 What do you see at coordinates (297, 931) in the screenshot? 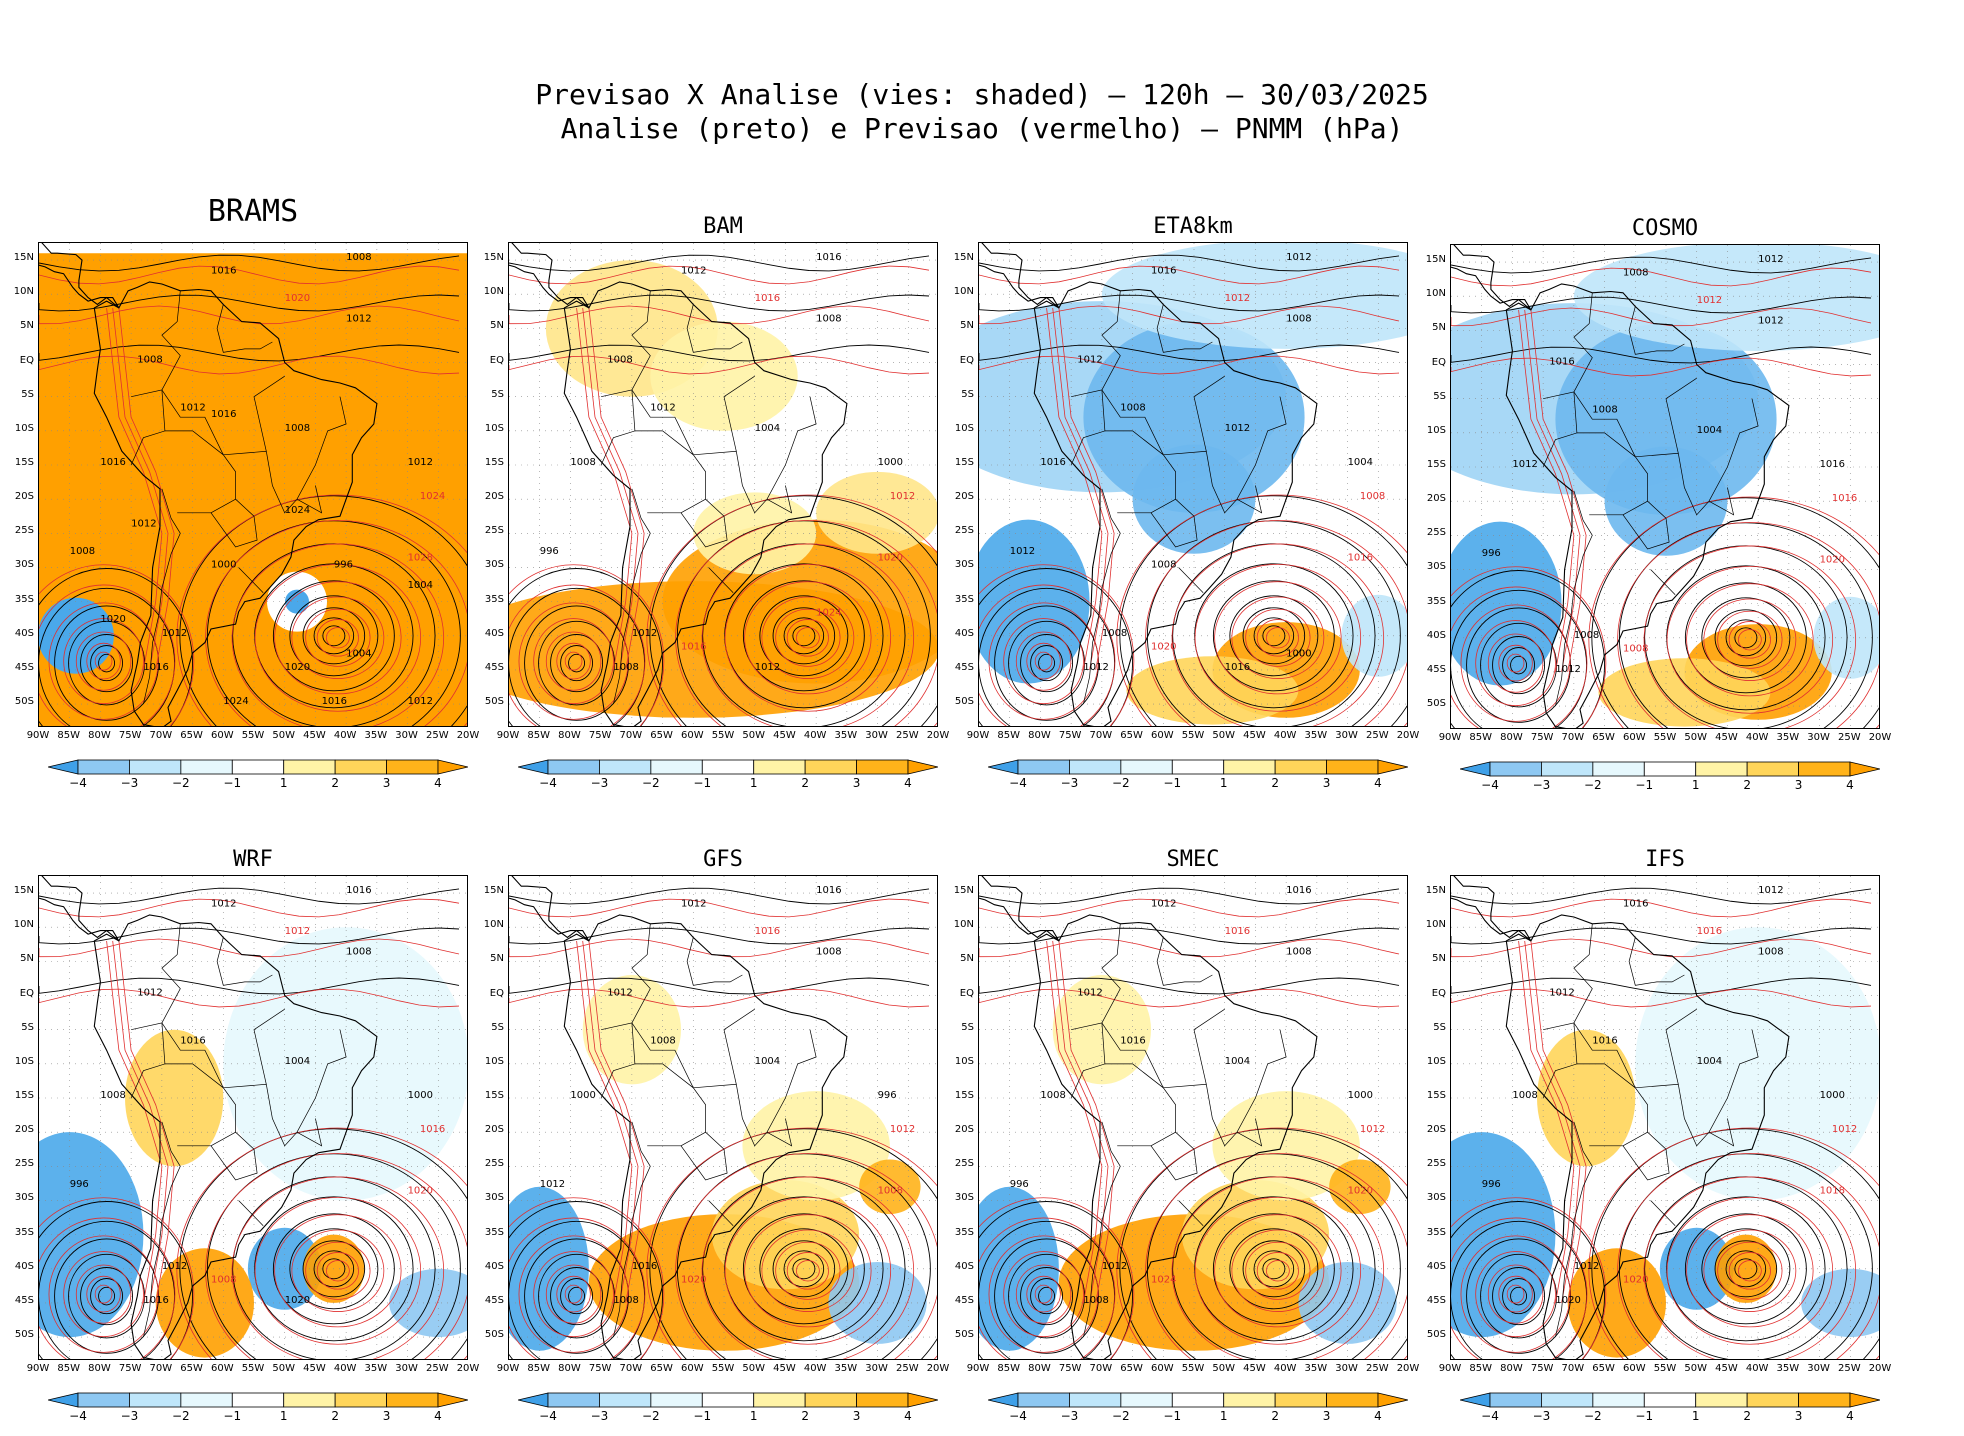
I see `isobar-label-forecast: 1012` at bounding box center [297, 931].